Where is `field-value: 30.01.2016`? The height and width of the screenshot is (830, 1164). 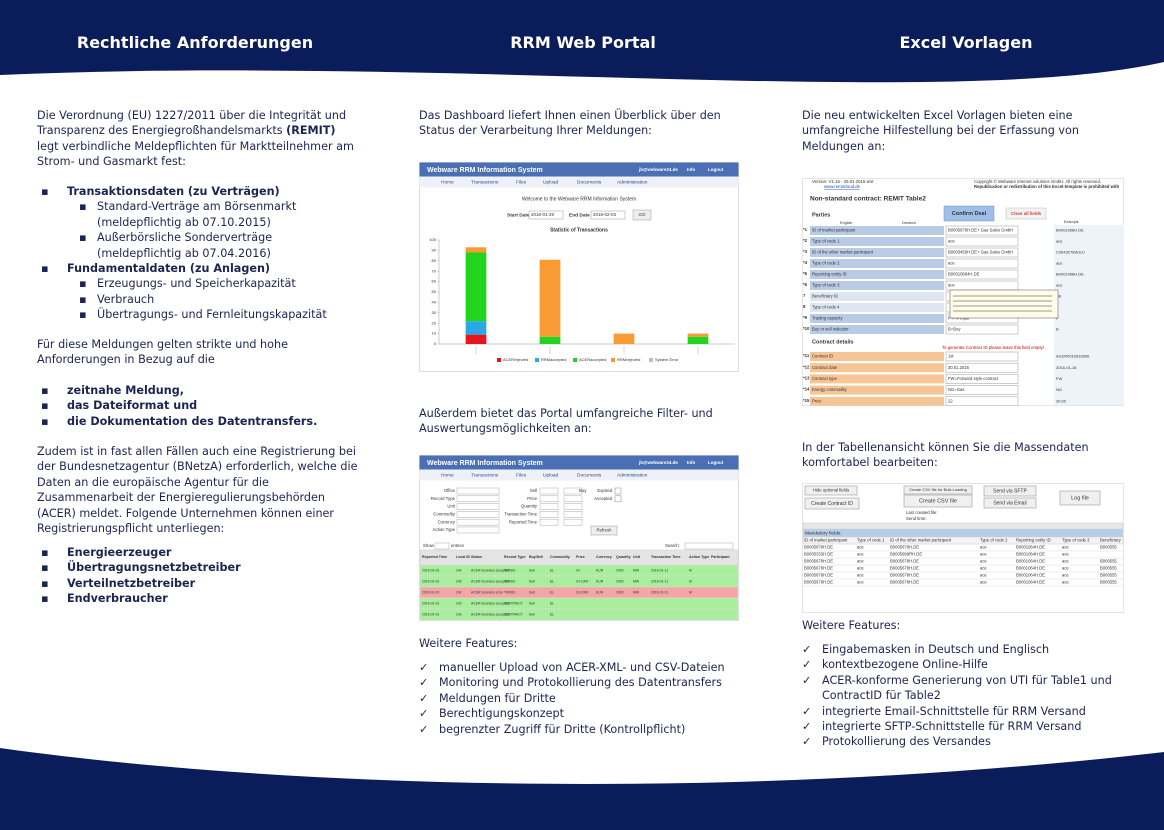 field-value: 30.01.2016 is located at coordinates (959, 367).